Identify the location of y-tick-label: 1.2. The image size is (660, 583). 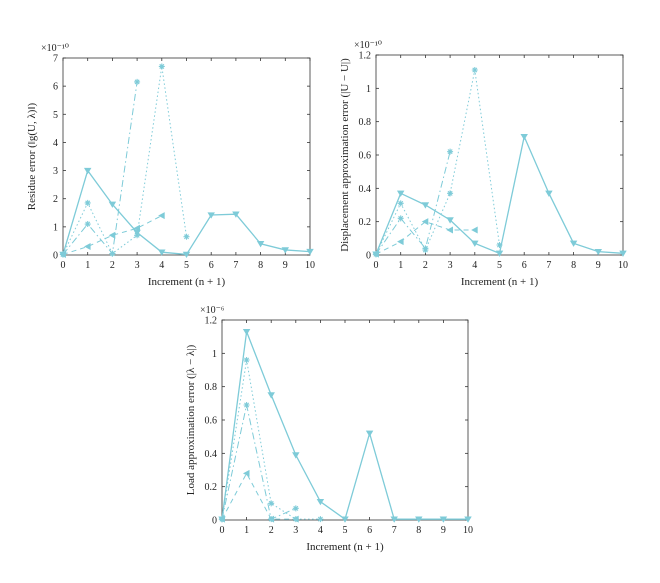
(365, 56).